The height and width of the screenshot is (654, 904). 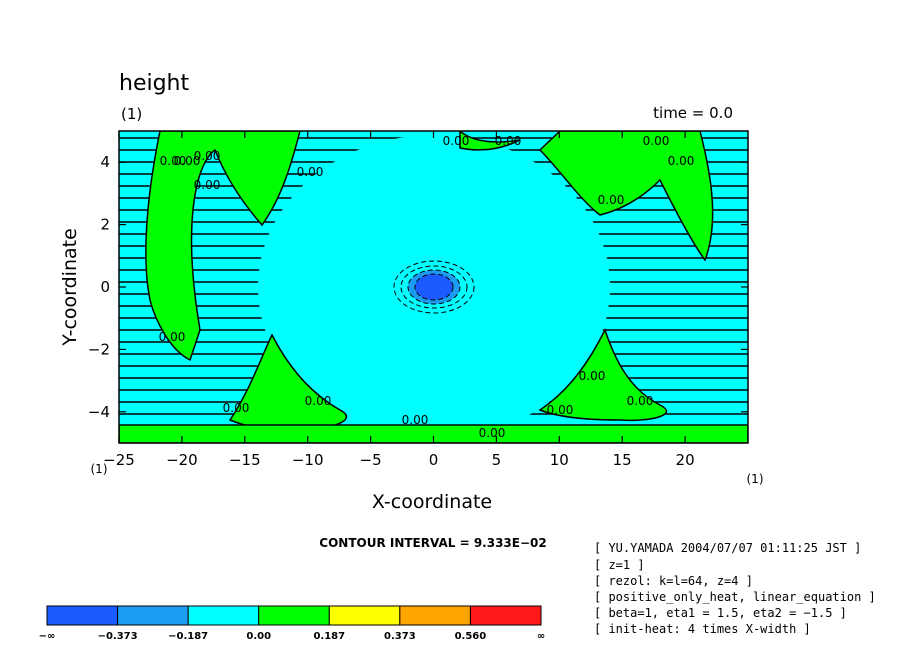 What do you see at coordinates (119, 460) in the screenshot?
I see `x-tick-label: −25` at bounding box center [119, 460].